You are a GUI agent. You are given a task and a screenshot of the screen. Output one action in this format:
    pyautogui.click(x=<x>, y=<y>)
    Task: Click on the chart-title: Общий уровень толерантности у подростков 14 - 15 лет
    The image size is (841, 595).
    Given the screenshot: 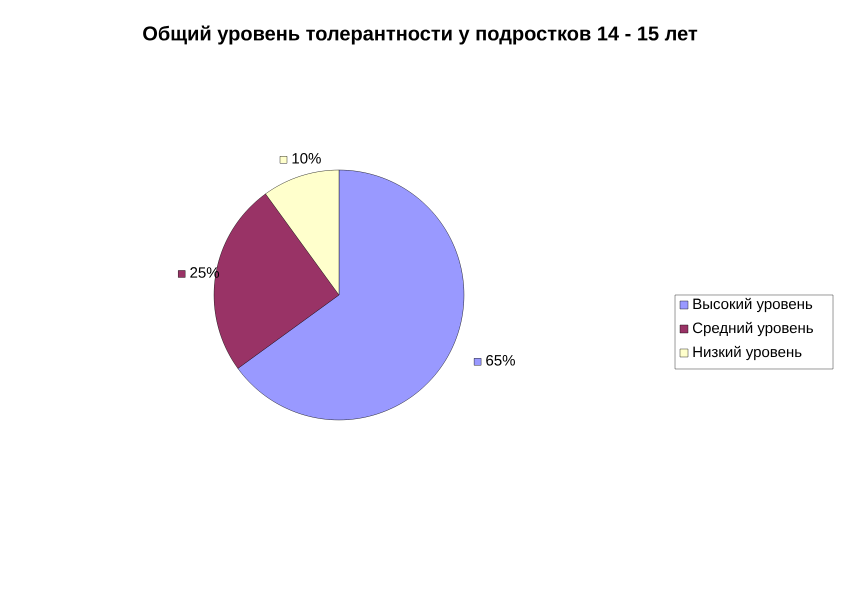 What is the action you would take?
    pyautogui.click(x=420, y=35)
    